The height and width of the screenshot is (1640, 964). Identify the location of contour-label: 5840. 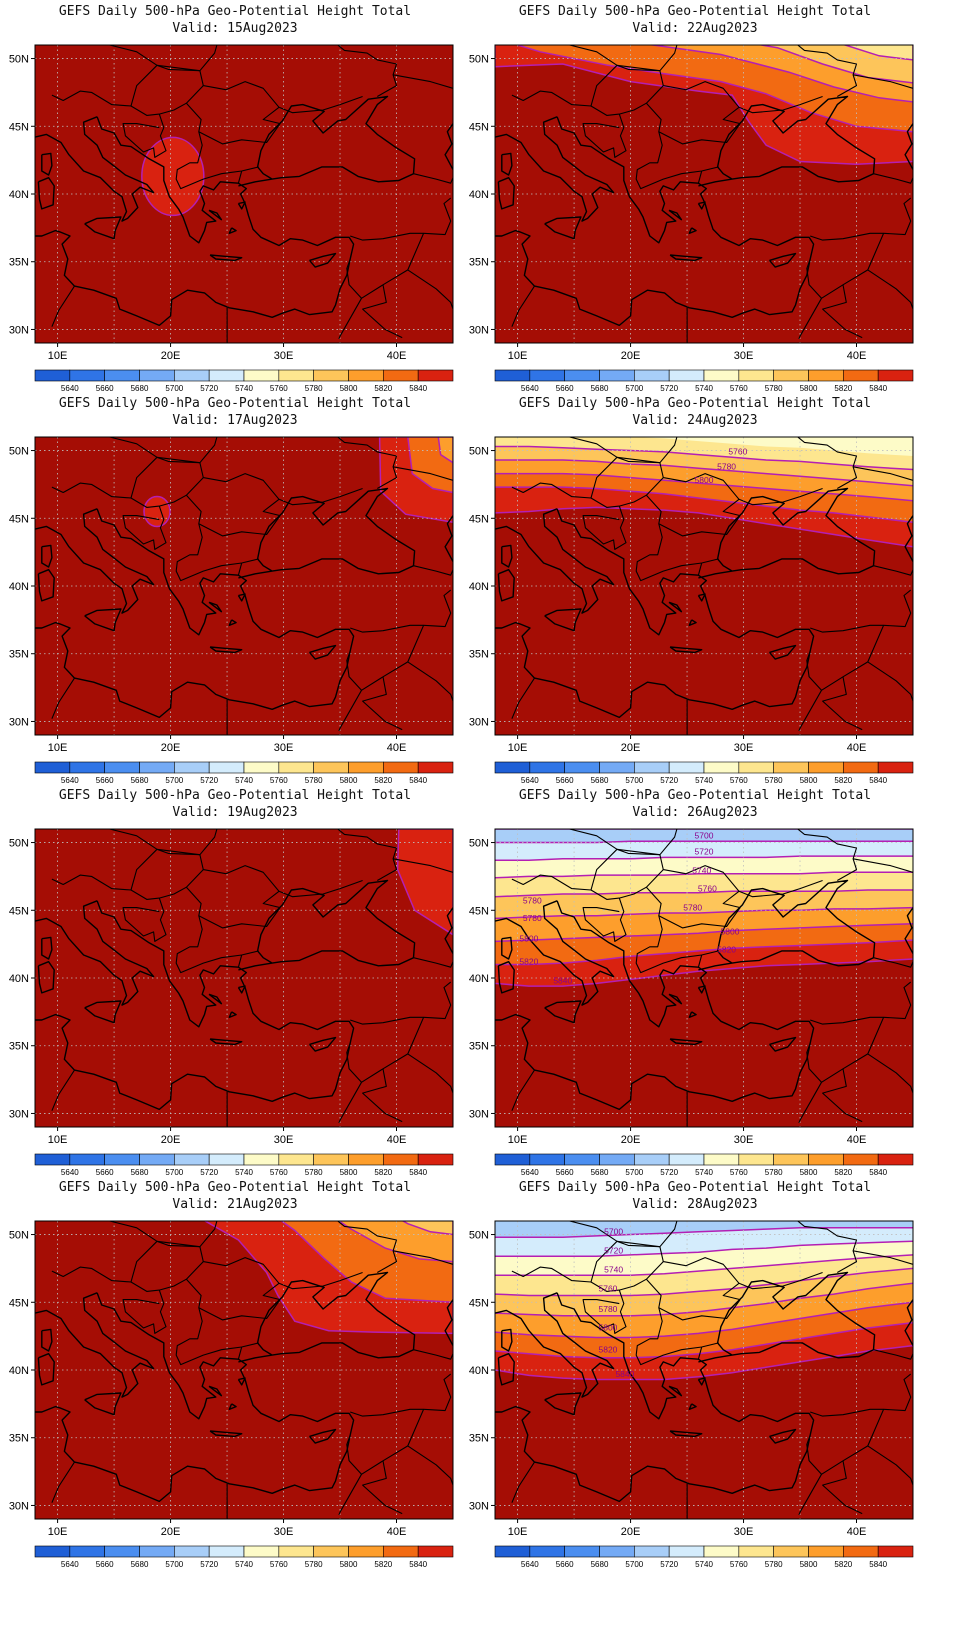
(624, 1374).